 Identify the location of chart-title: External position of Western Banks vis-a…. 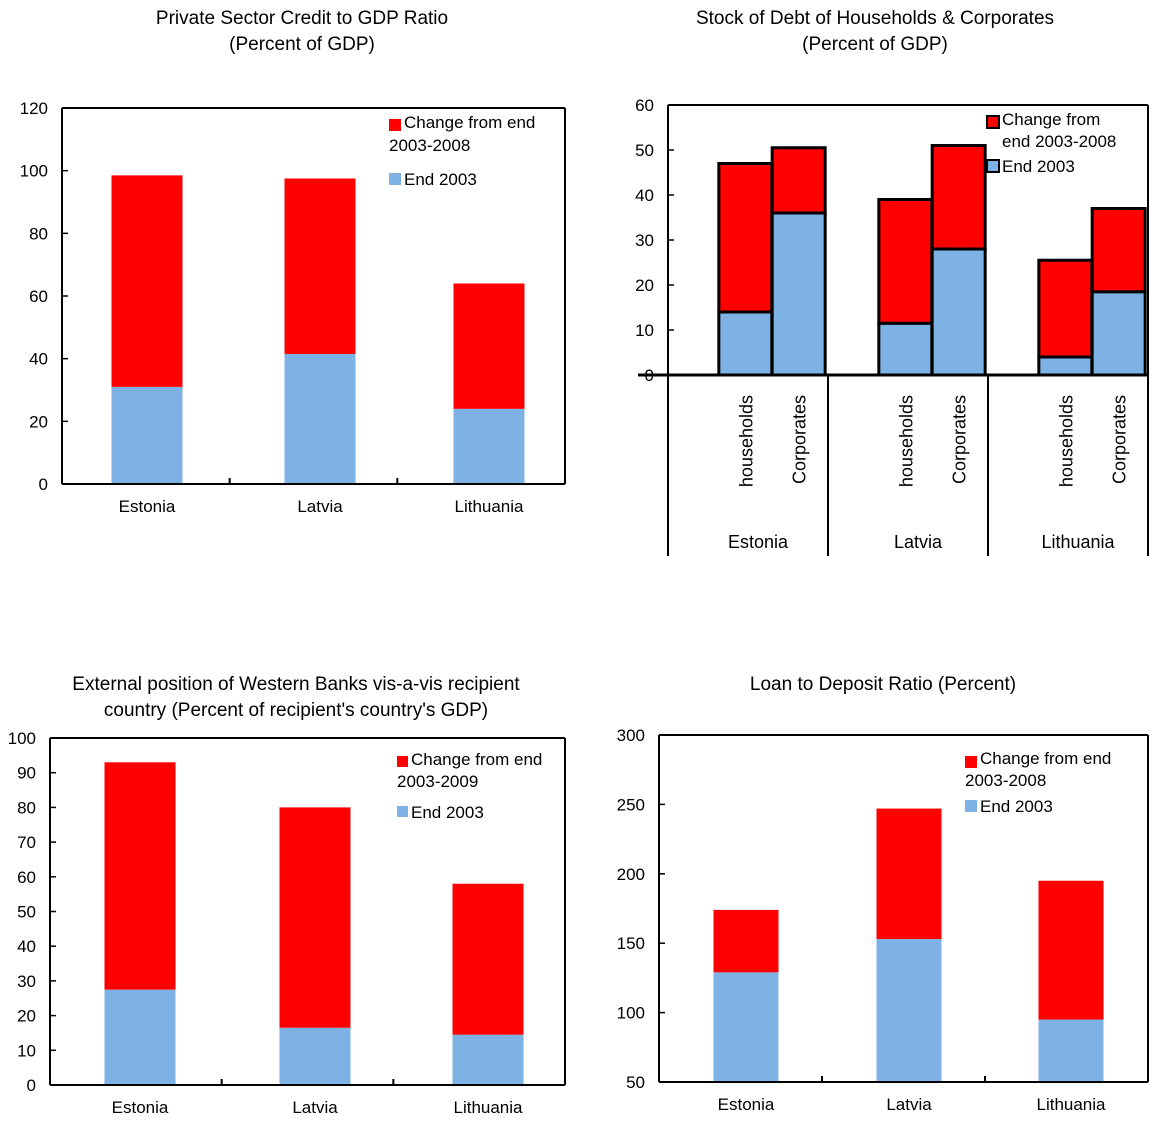
(296, 684).